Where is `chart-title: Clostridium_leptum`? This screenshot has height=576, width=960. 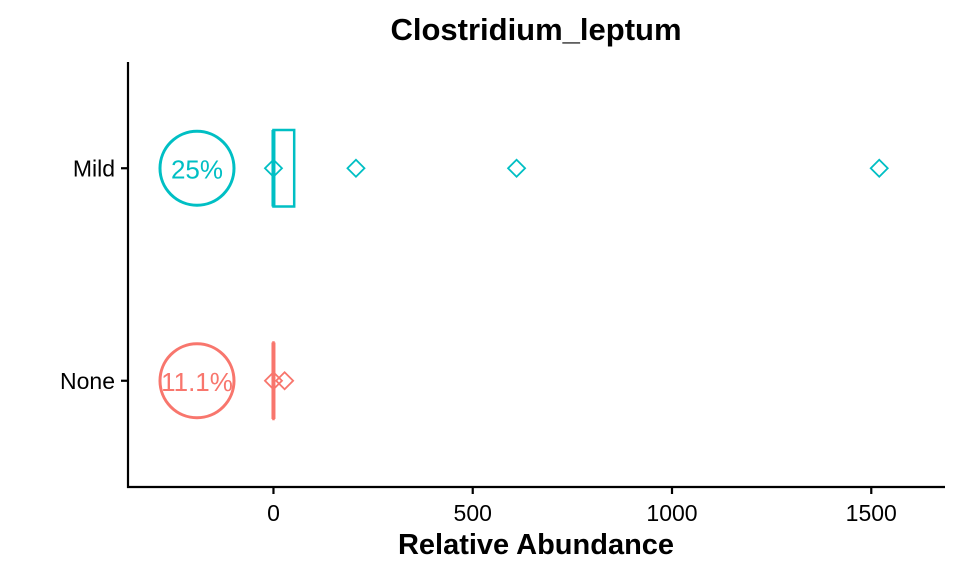
chart-title: Clostridium_leptum is located at coordinates (535, 29).